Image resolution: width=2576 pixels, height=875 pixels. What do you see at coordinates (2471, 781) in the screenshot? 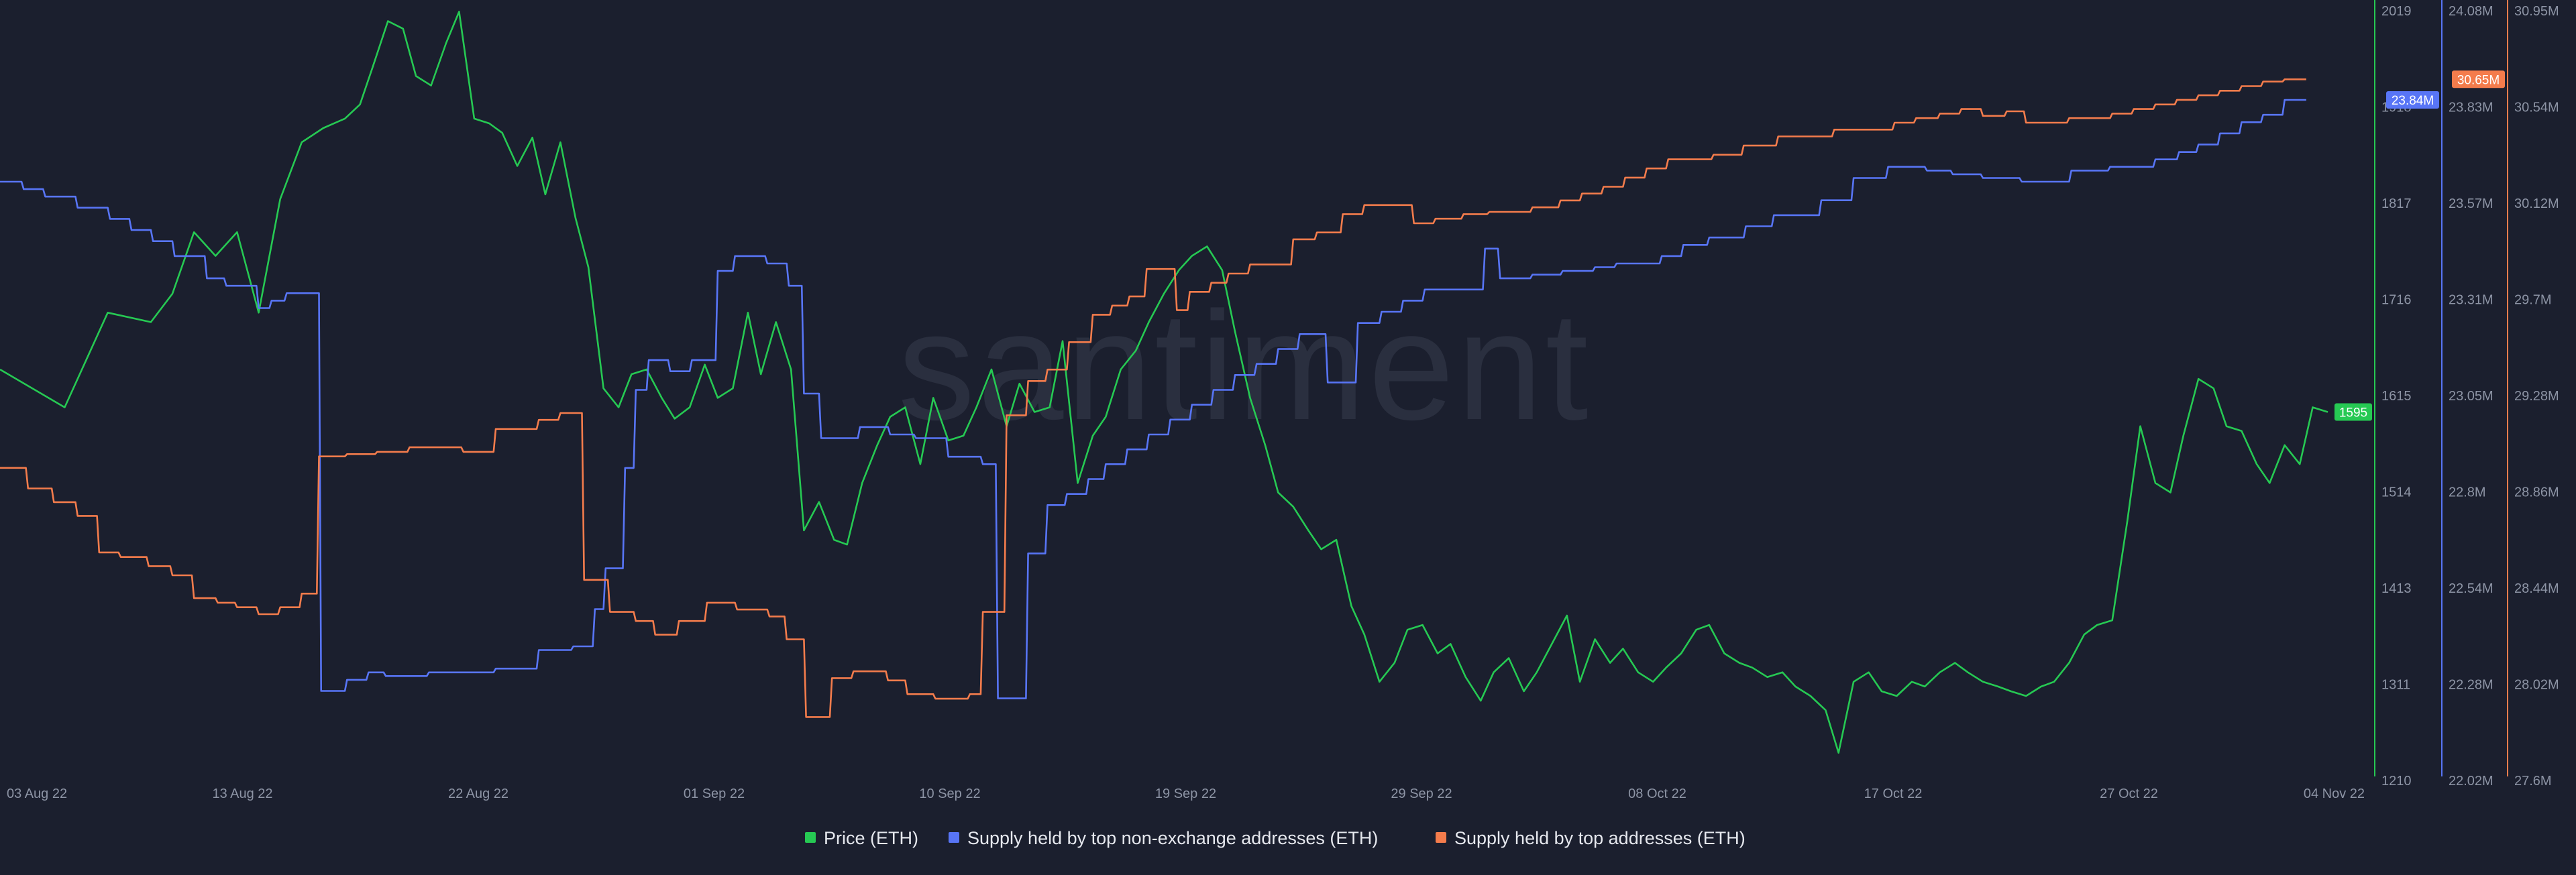
I see `y-tick-label: 22.02M` at bounding box center [2471, 781].